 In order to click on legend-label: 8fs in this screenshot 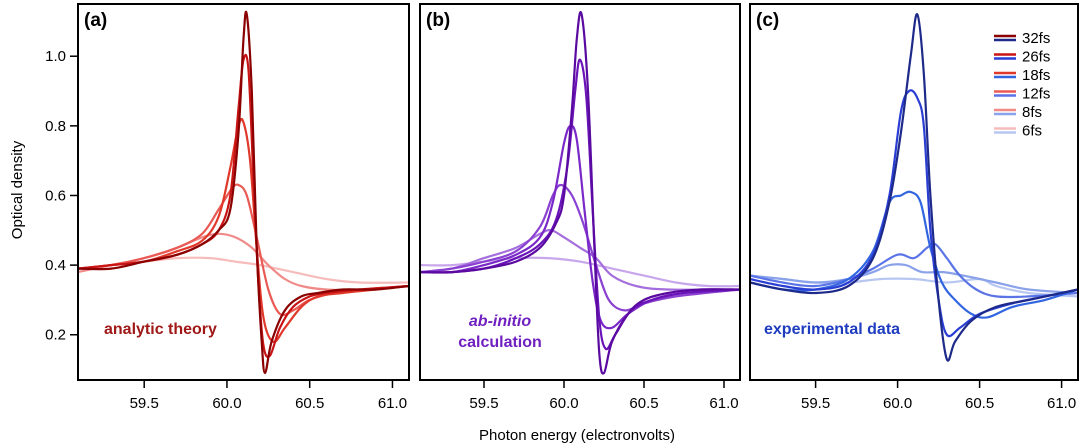, I will do `click(1032, 112)`.